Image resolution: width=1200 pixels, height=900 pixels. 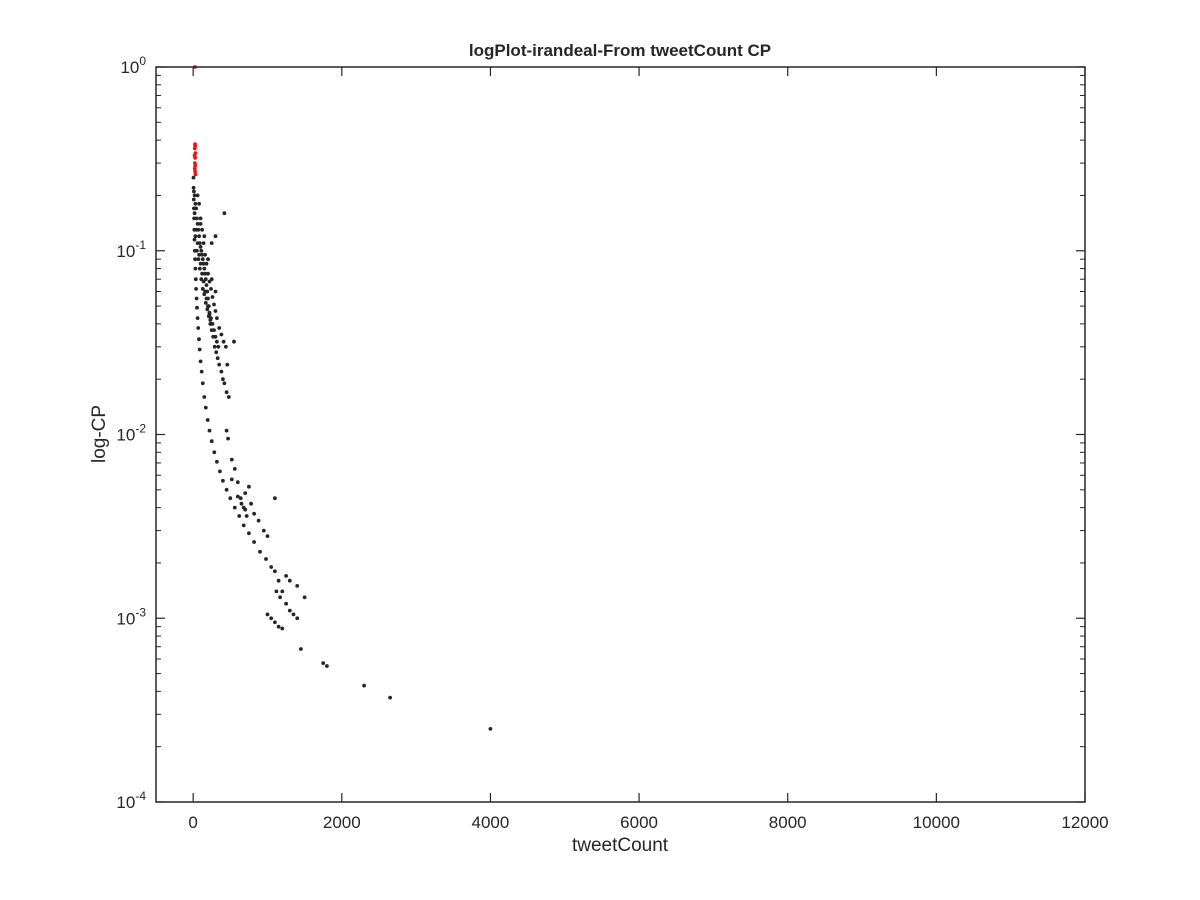 What do you see at coordinates (131, 616) in the screenshot?
I see `y-tick-label: 10⁻³` at bounding box center [131, 616].